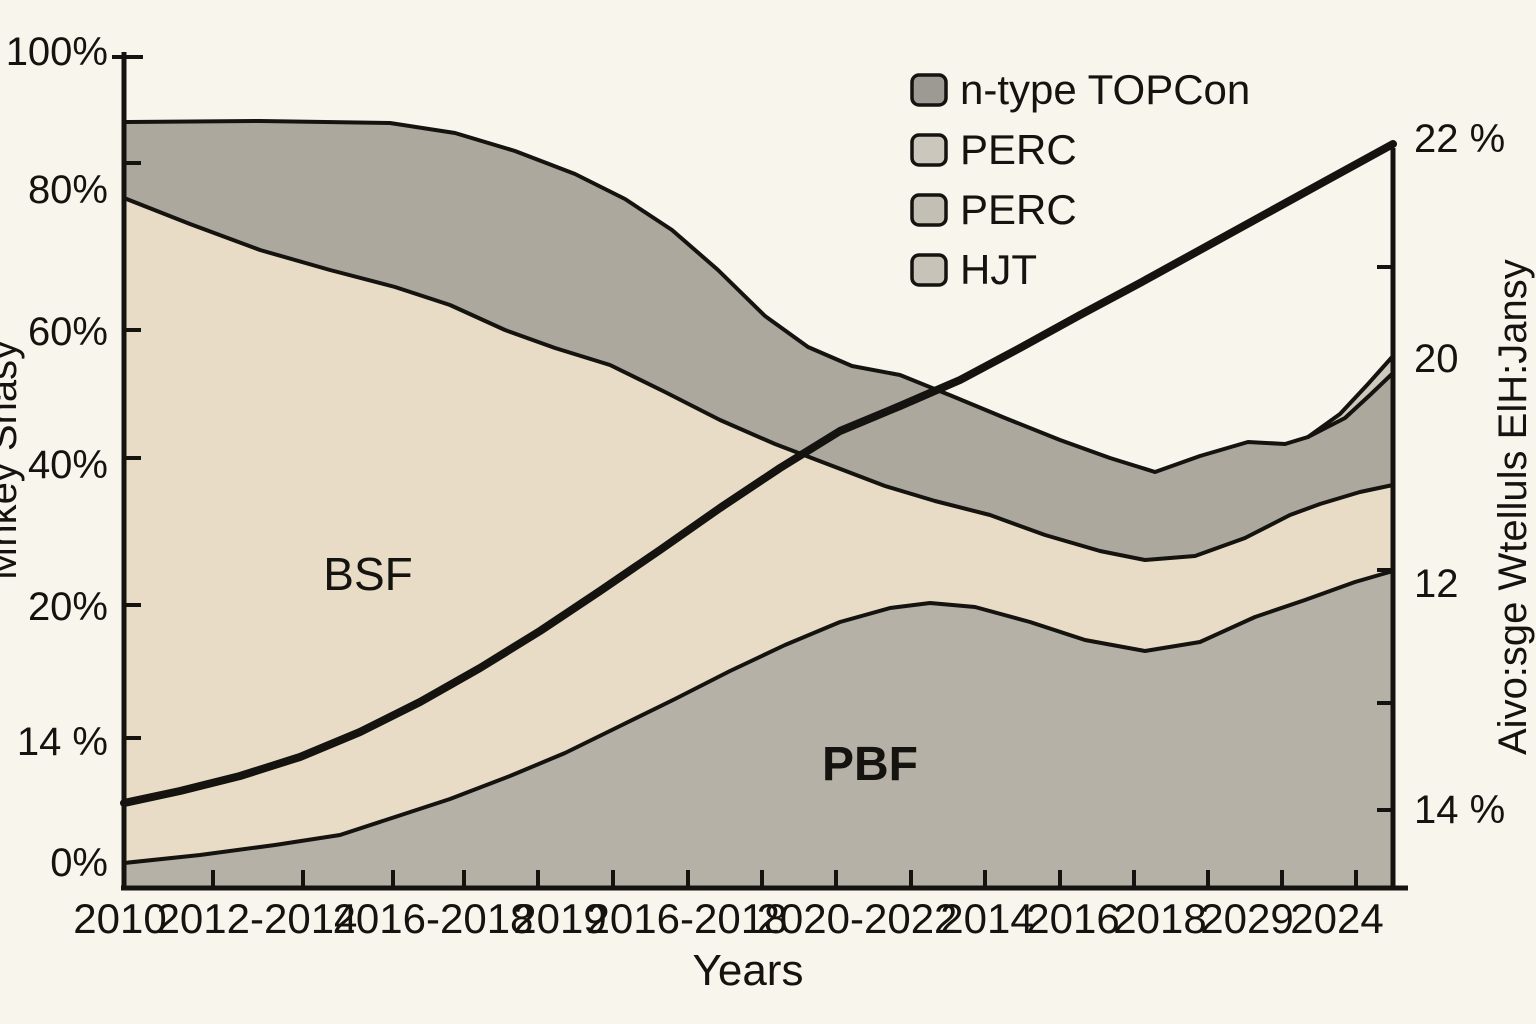 This screenshot has width=1536, height=1024. Describe the element at coordinates (127, 397) in the screenshot. I see `left-axis-ticks` at that location.